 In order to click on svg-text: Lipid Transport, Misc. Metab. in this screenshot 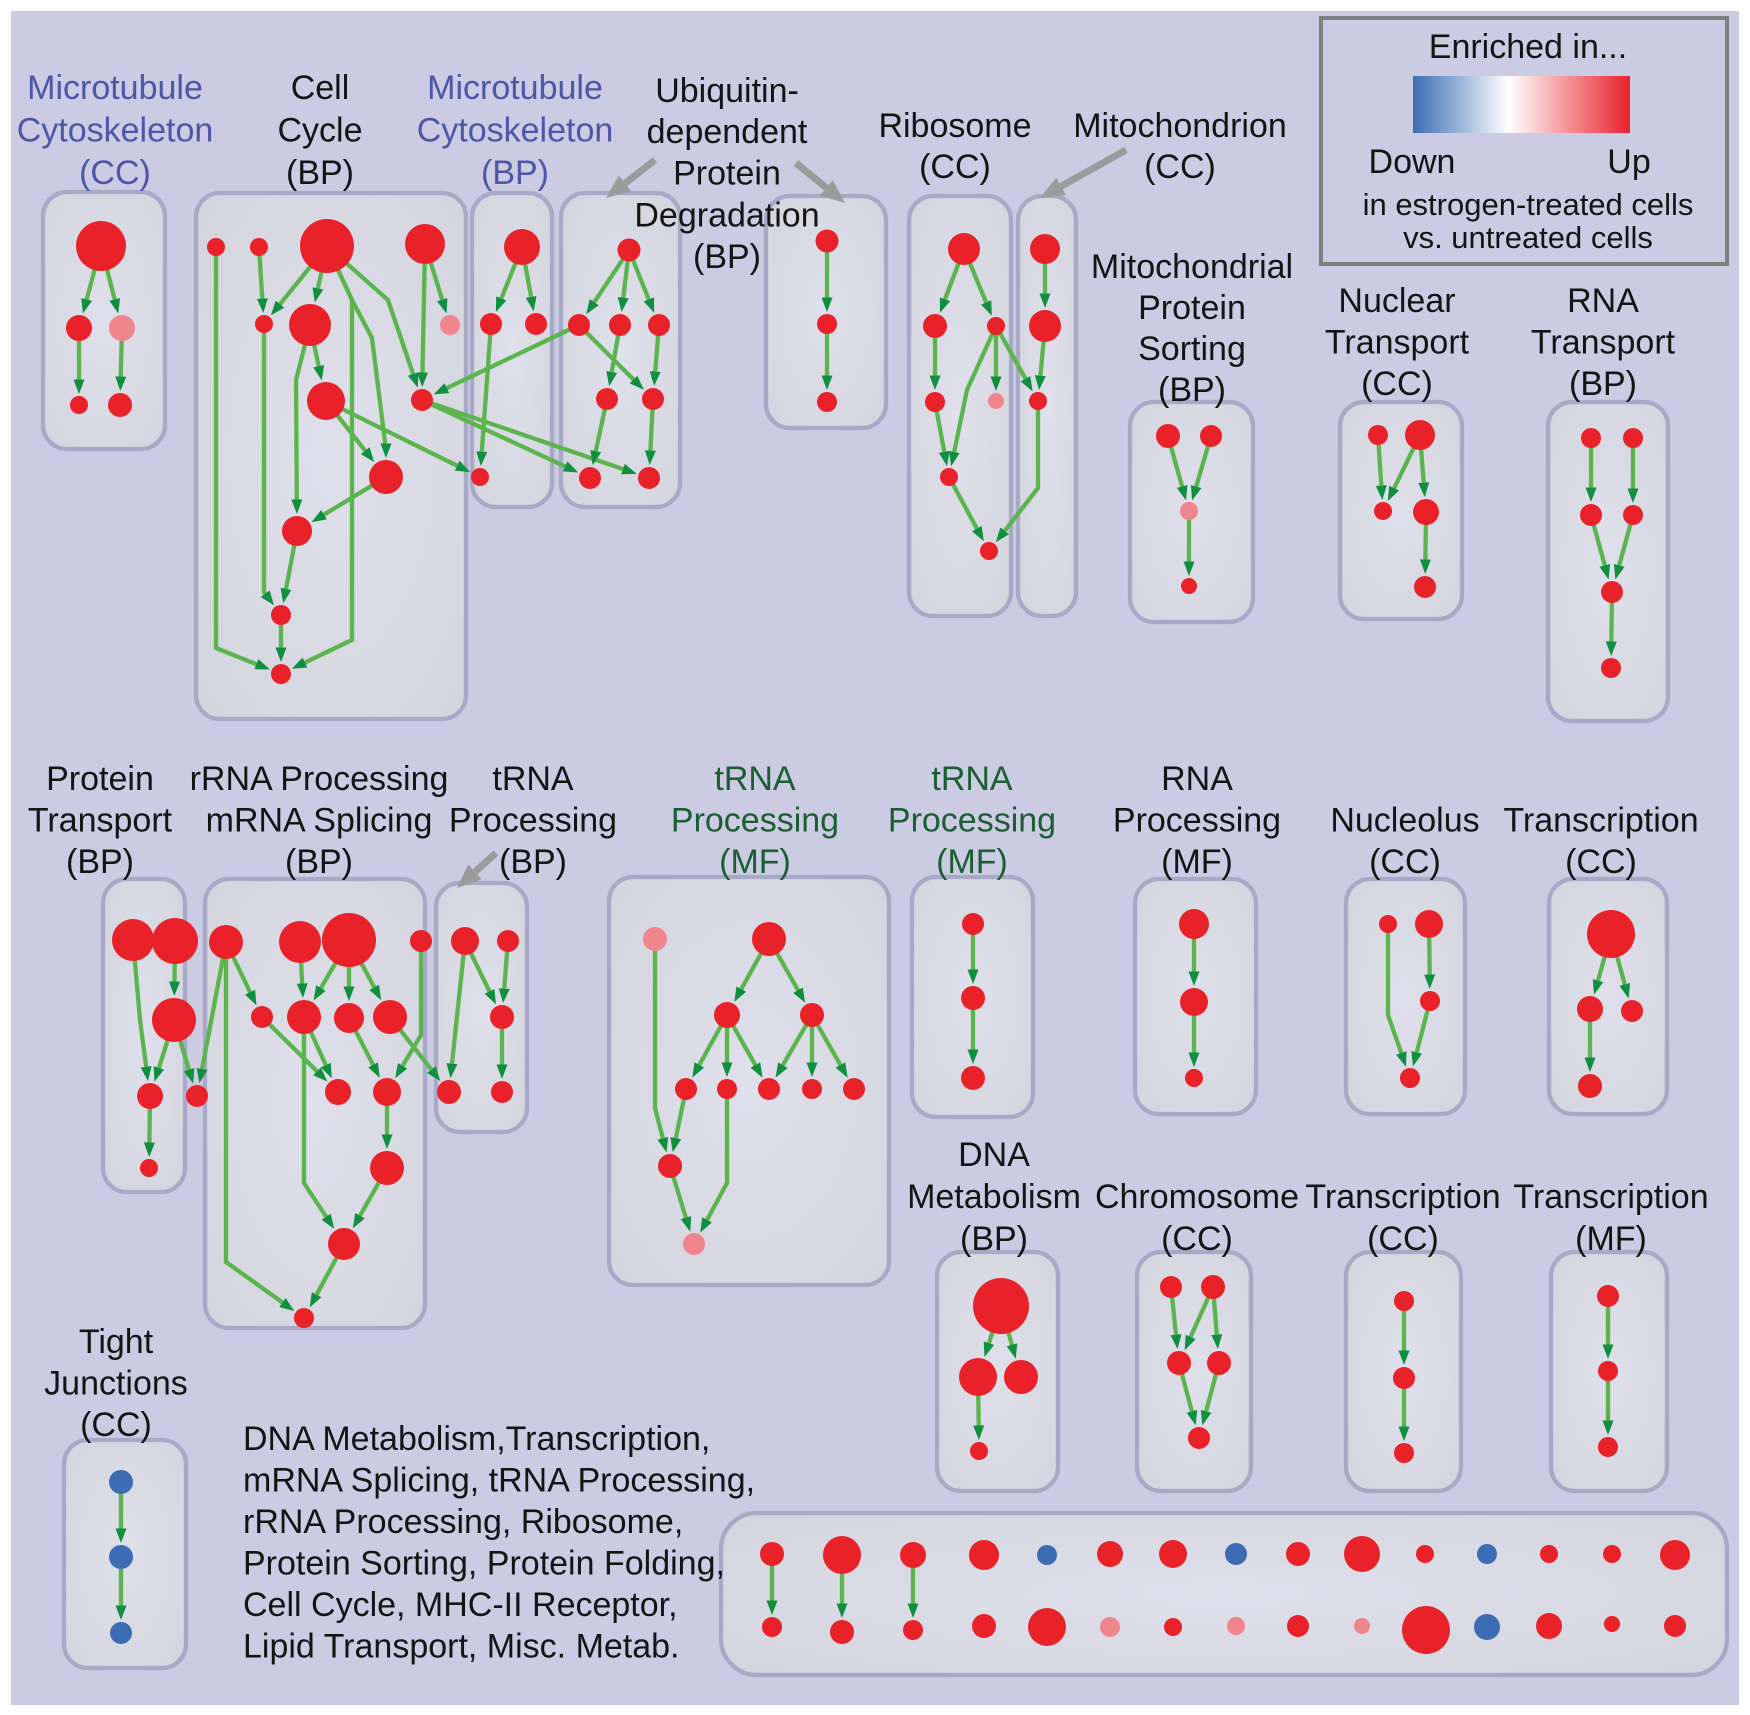, I will do `click(461, 1647)`.